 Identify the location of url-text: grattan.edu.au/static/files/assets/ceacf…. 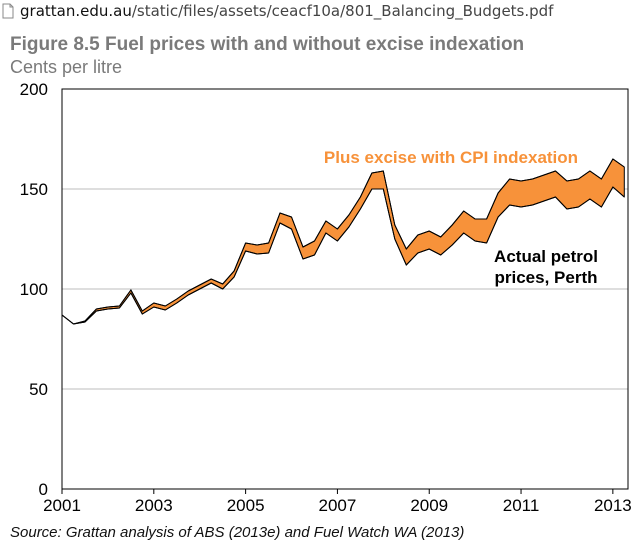
(286, 11).